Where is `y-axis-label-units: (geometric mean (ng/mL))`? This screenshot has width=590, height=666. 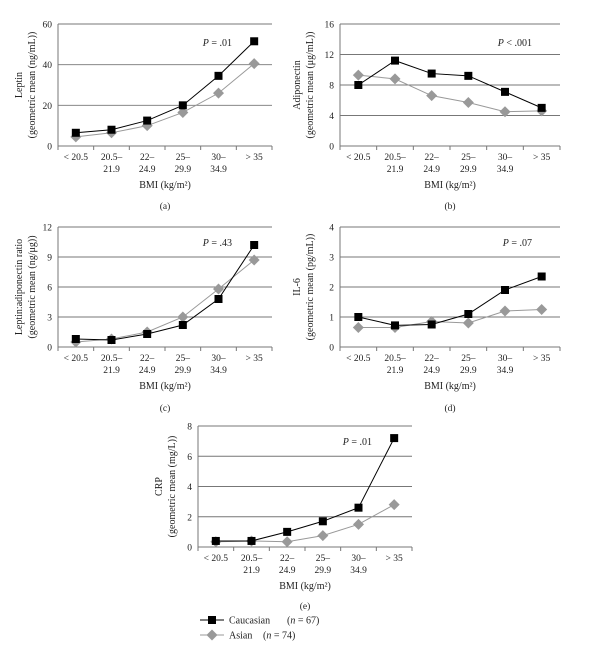
y-axis-label-units: (geometric mean (ng/mL)) is located at coordinates (32, 85).